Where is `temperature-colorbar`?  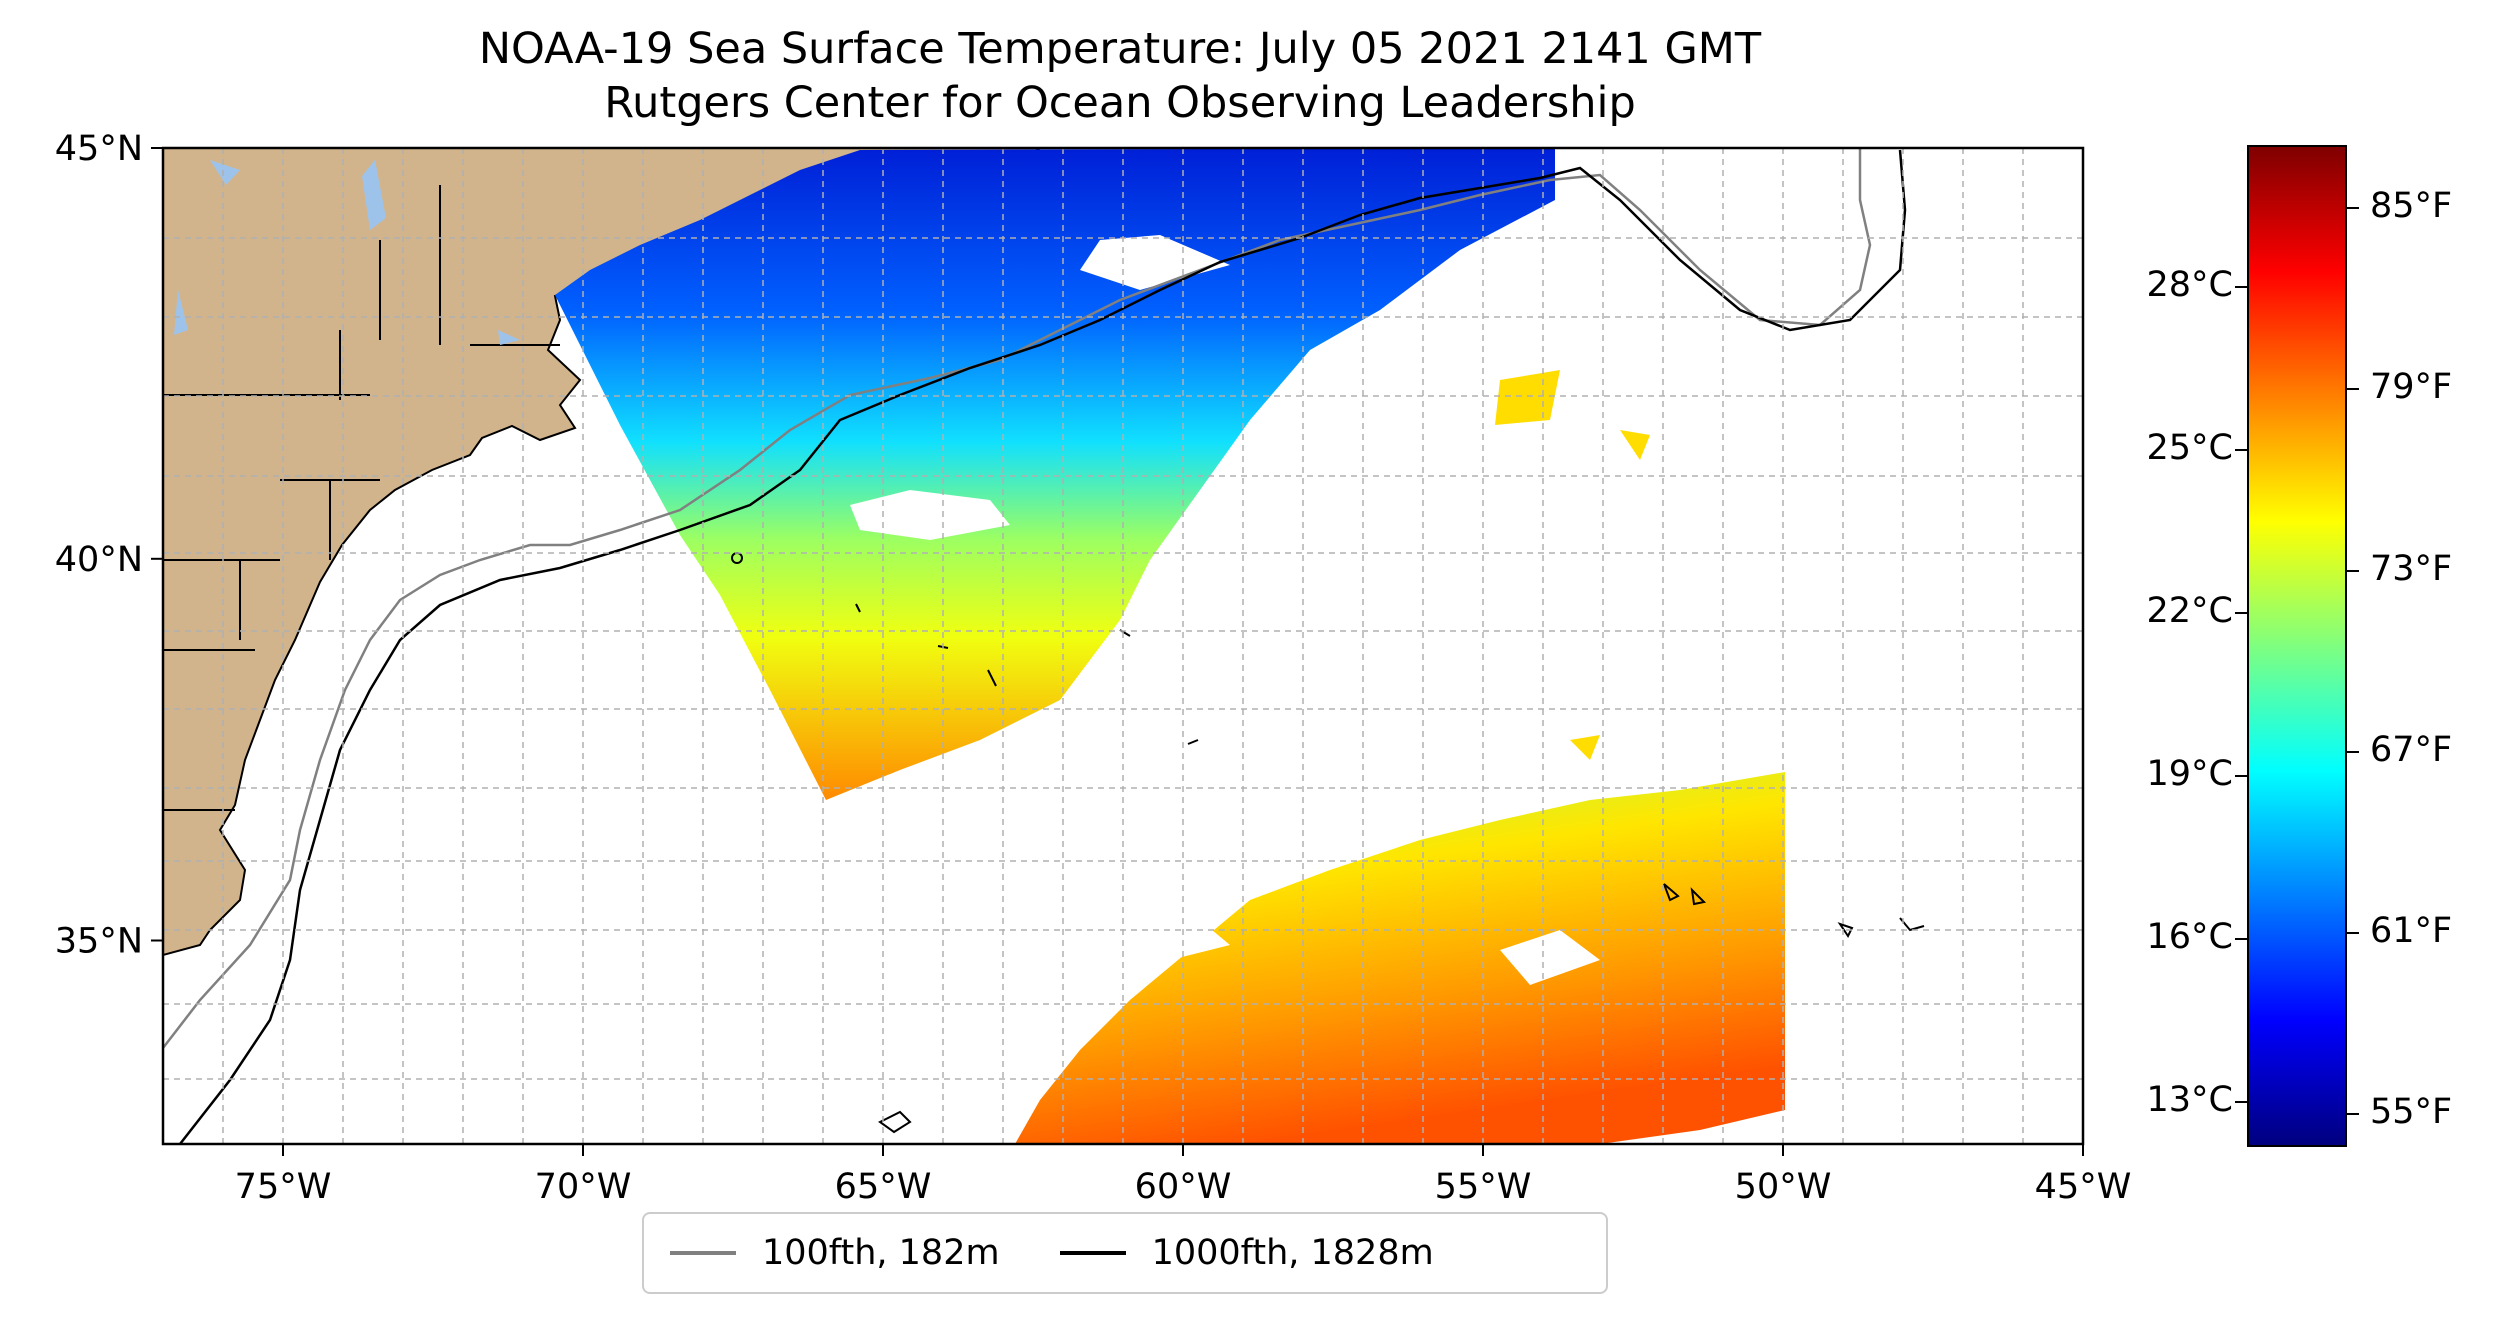 temperature-colorbar is located at coordinates (2297, 646).